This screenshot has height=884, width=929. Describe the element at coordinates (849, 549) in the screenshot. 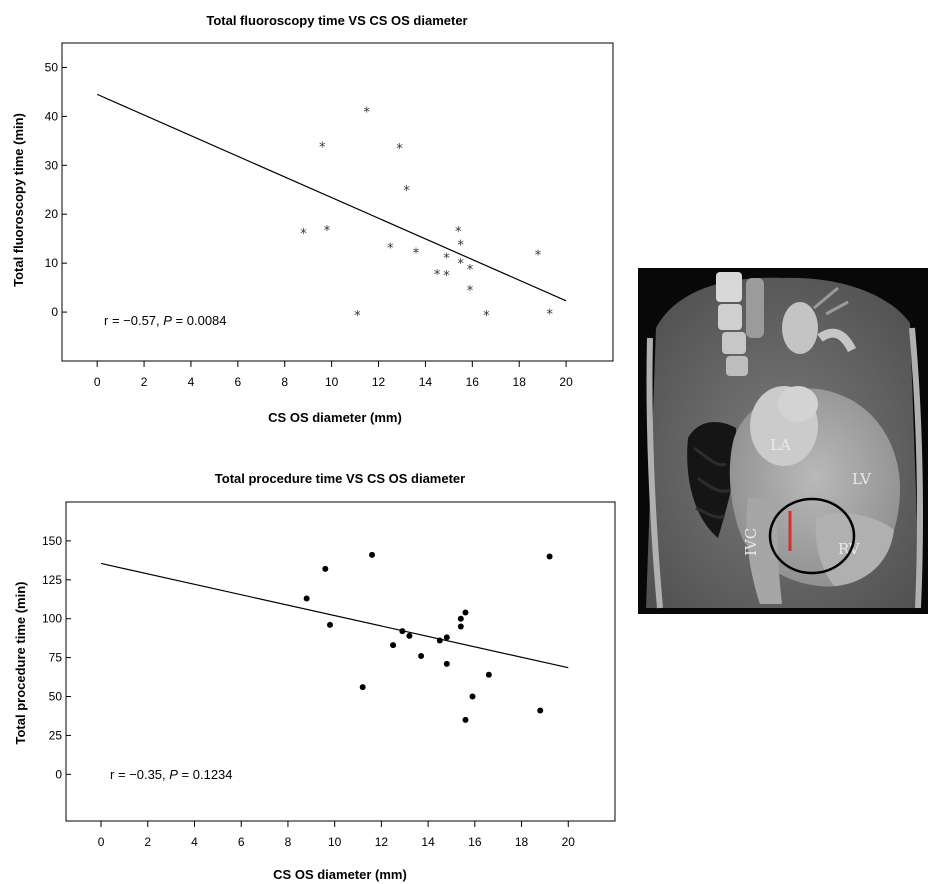

I see `rv-label: RV` at that location.